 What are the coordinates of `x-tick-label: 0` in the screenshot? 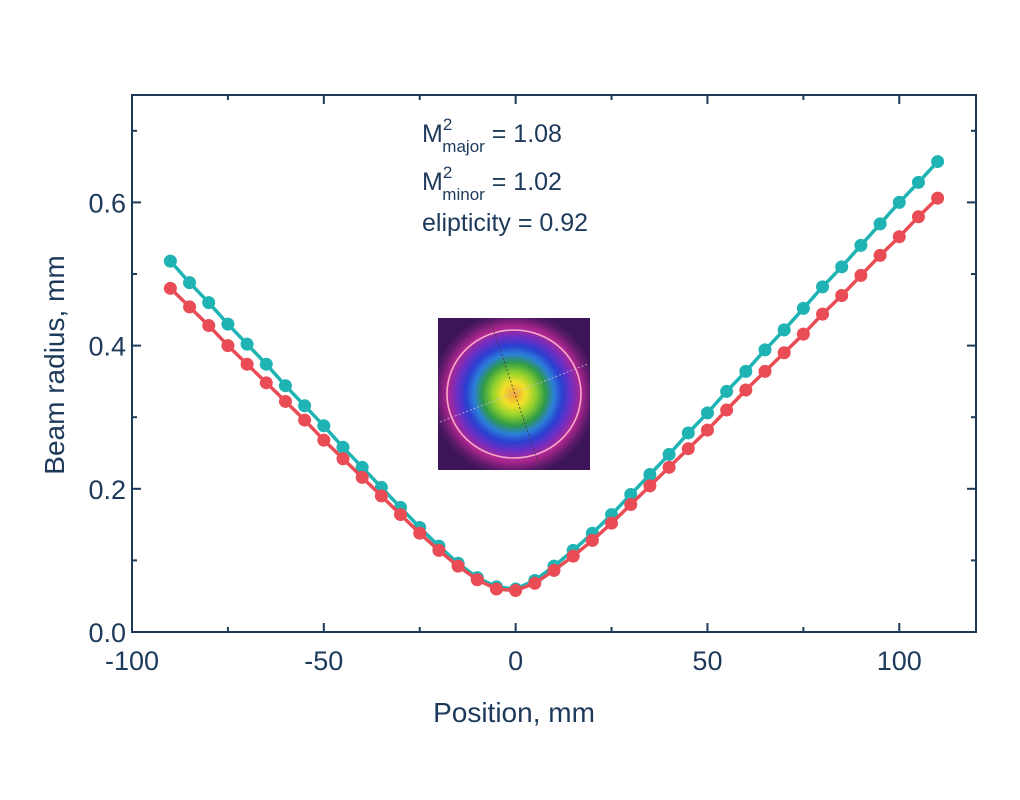 It's located at (515, 661).